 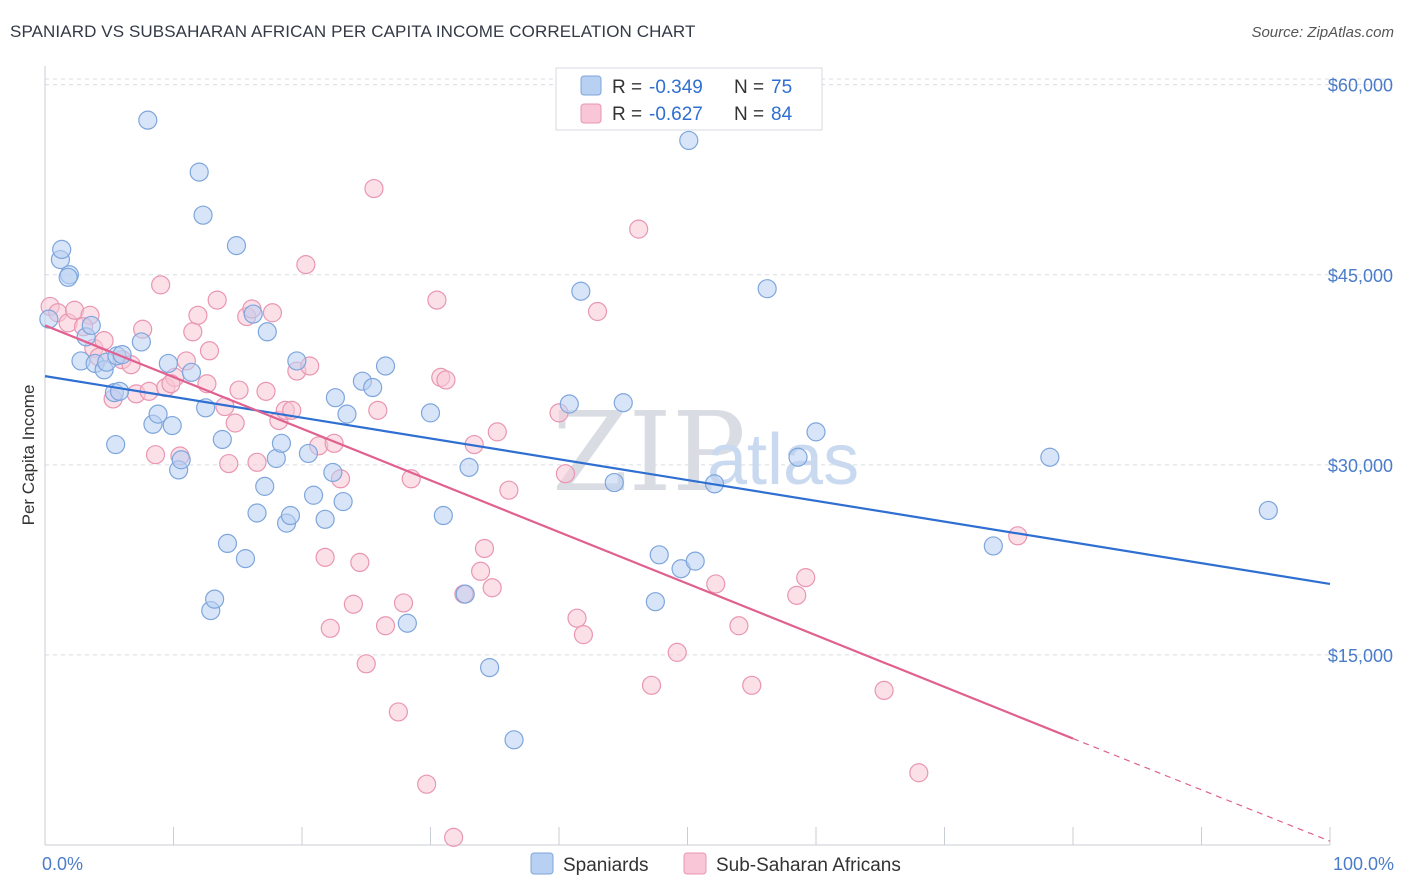 I want to click on legend-swatch-subsaharan, so click(x=591, y=113).